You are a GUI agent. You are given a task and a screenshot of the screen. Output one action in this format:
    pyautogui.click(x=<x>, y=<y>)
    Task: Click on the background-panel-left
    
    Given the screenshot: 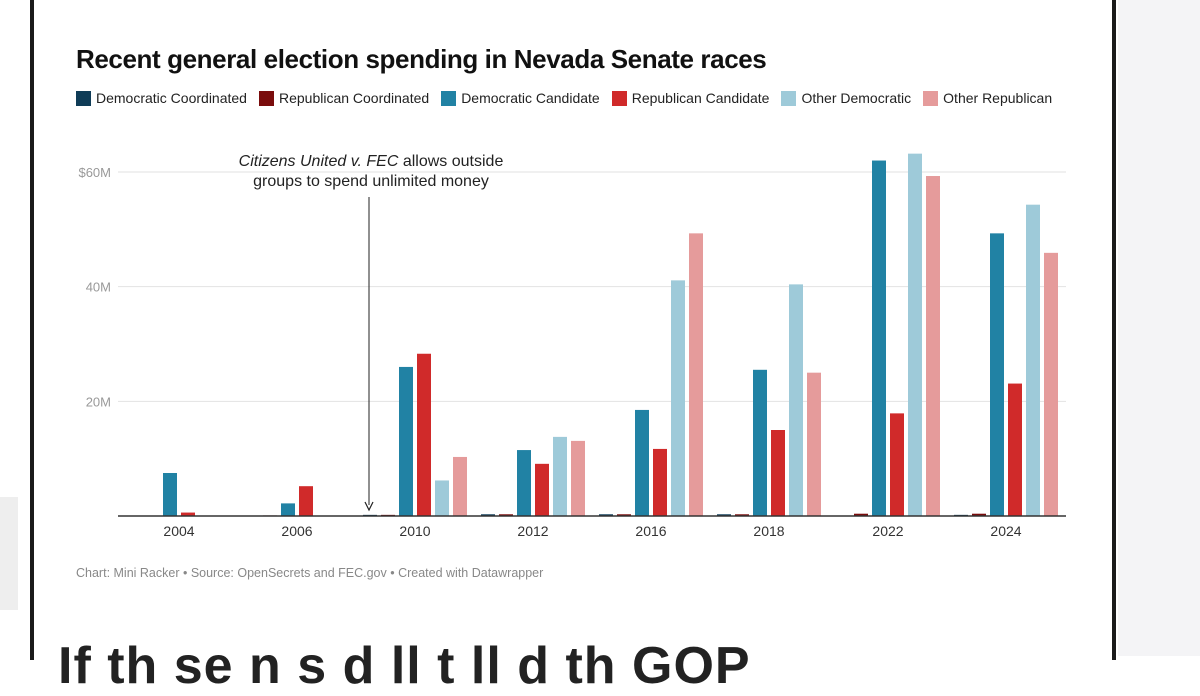 What is the action you would take?
    pyautogui.click(x=9, y=553)
    